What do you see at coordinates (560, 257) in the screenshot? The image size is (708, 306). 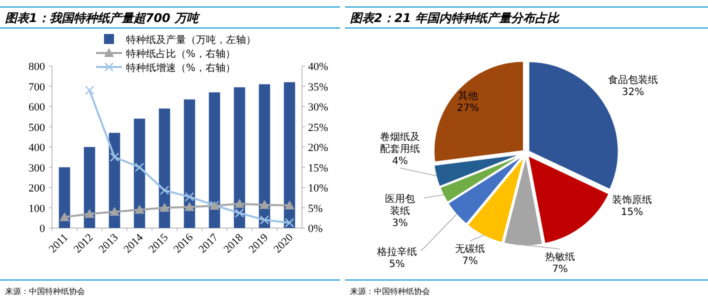 I see `slice-label: 热敏纸` at bounding box center [560, 257].